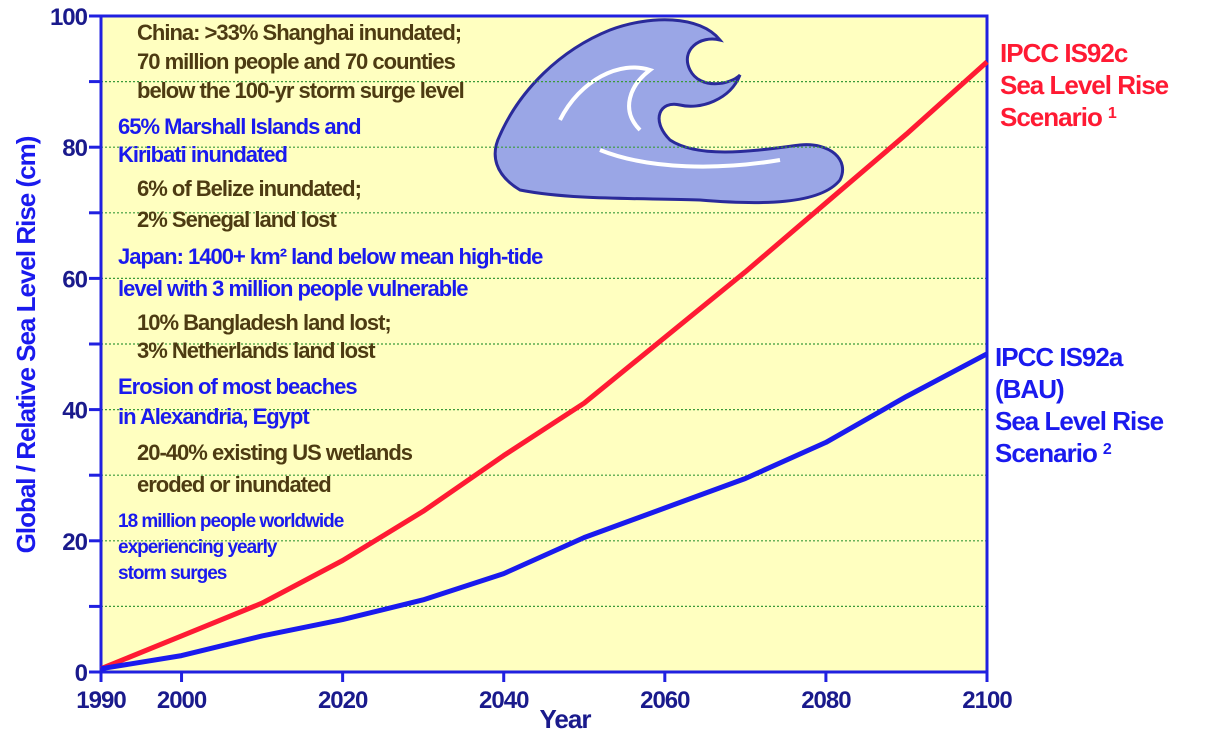  What do you see at coordinates (299, 32) in the screenshot?
I see `annotation: China: >33% Shanghai inundated;` at bounding box center [299, 32].